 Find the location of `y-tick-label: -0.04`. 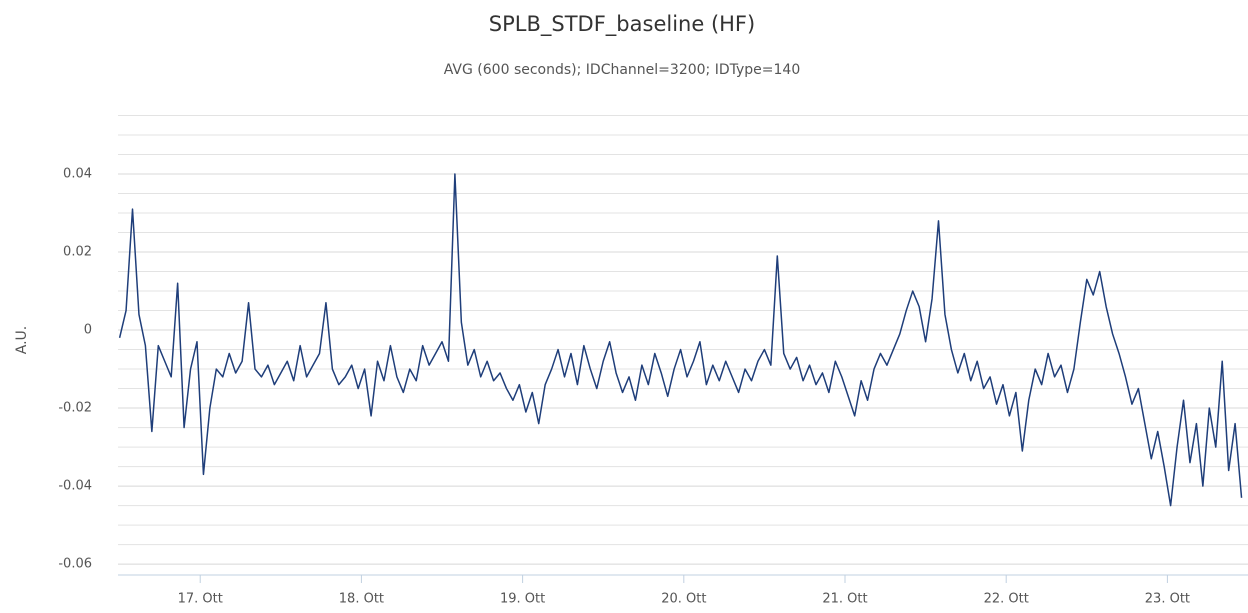

y-tick-label: -0.04 is located at coordinates (75, 486).